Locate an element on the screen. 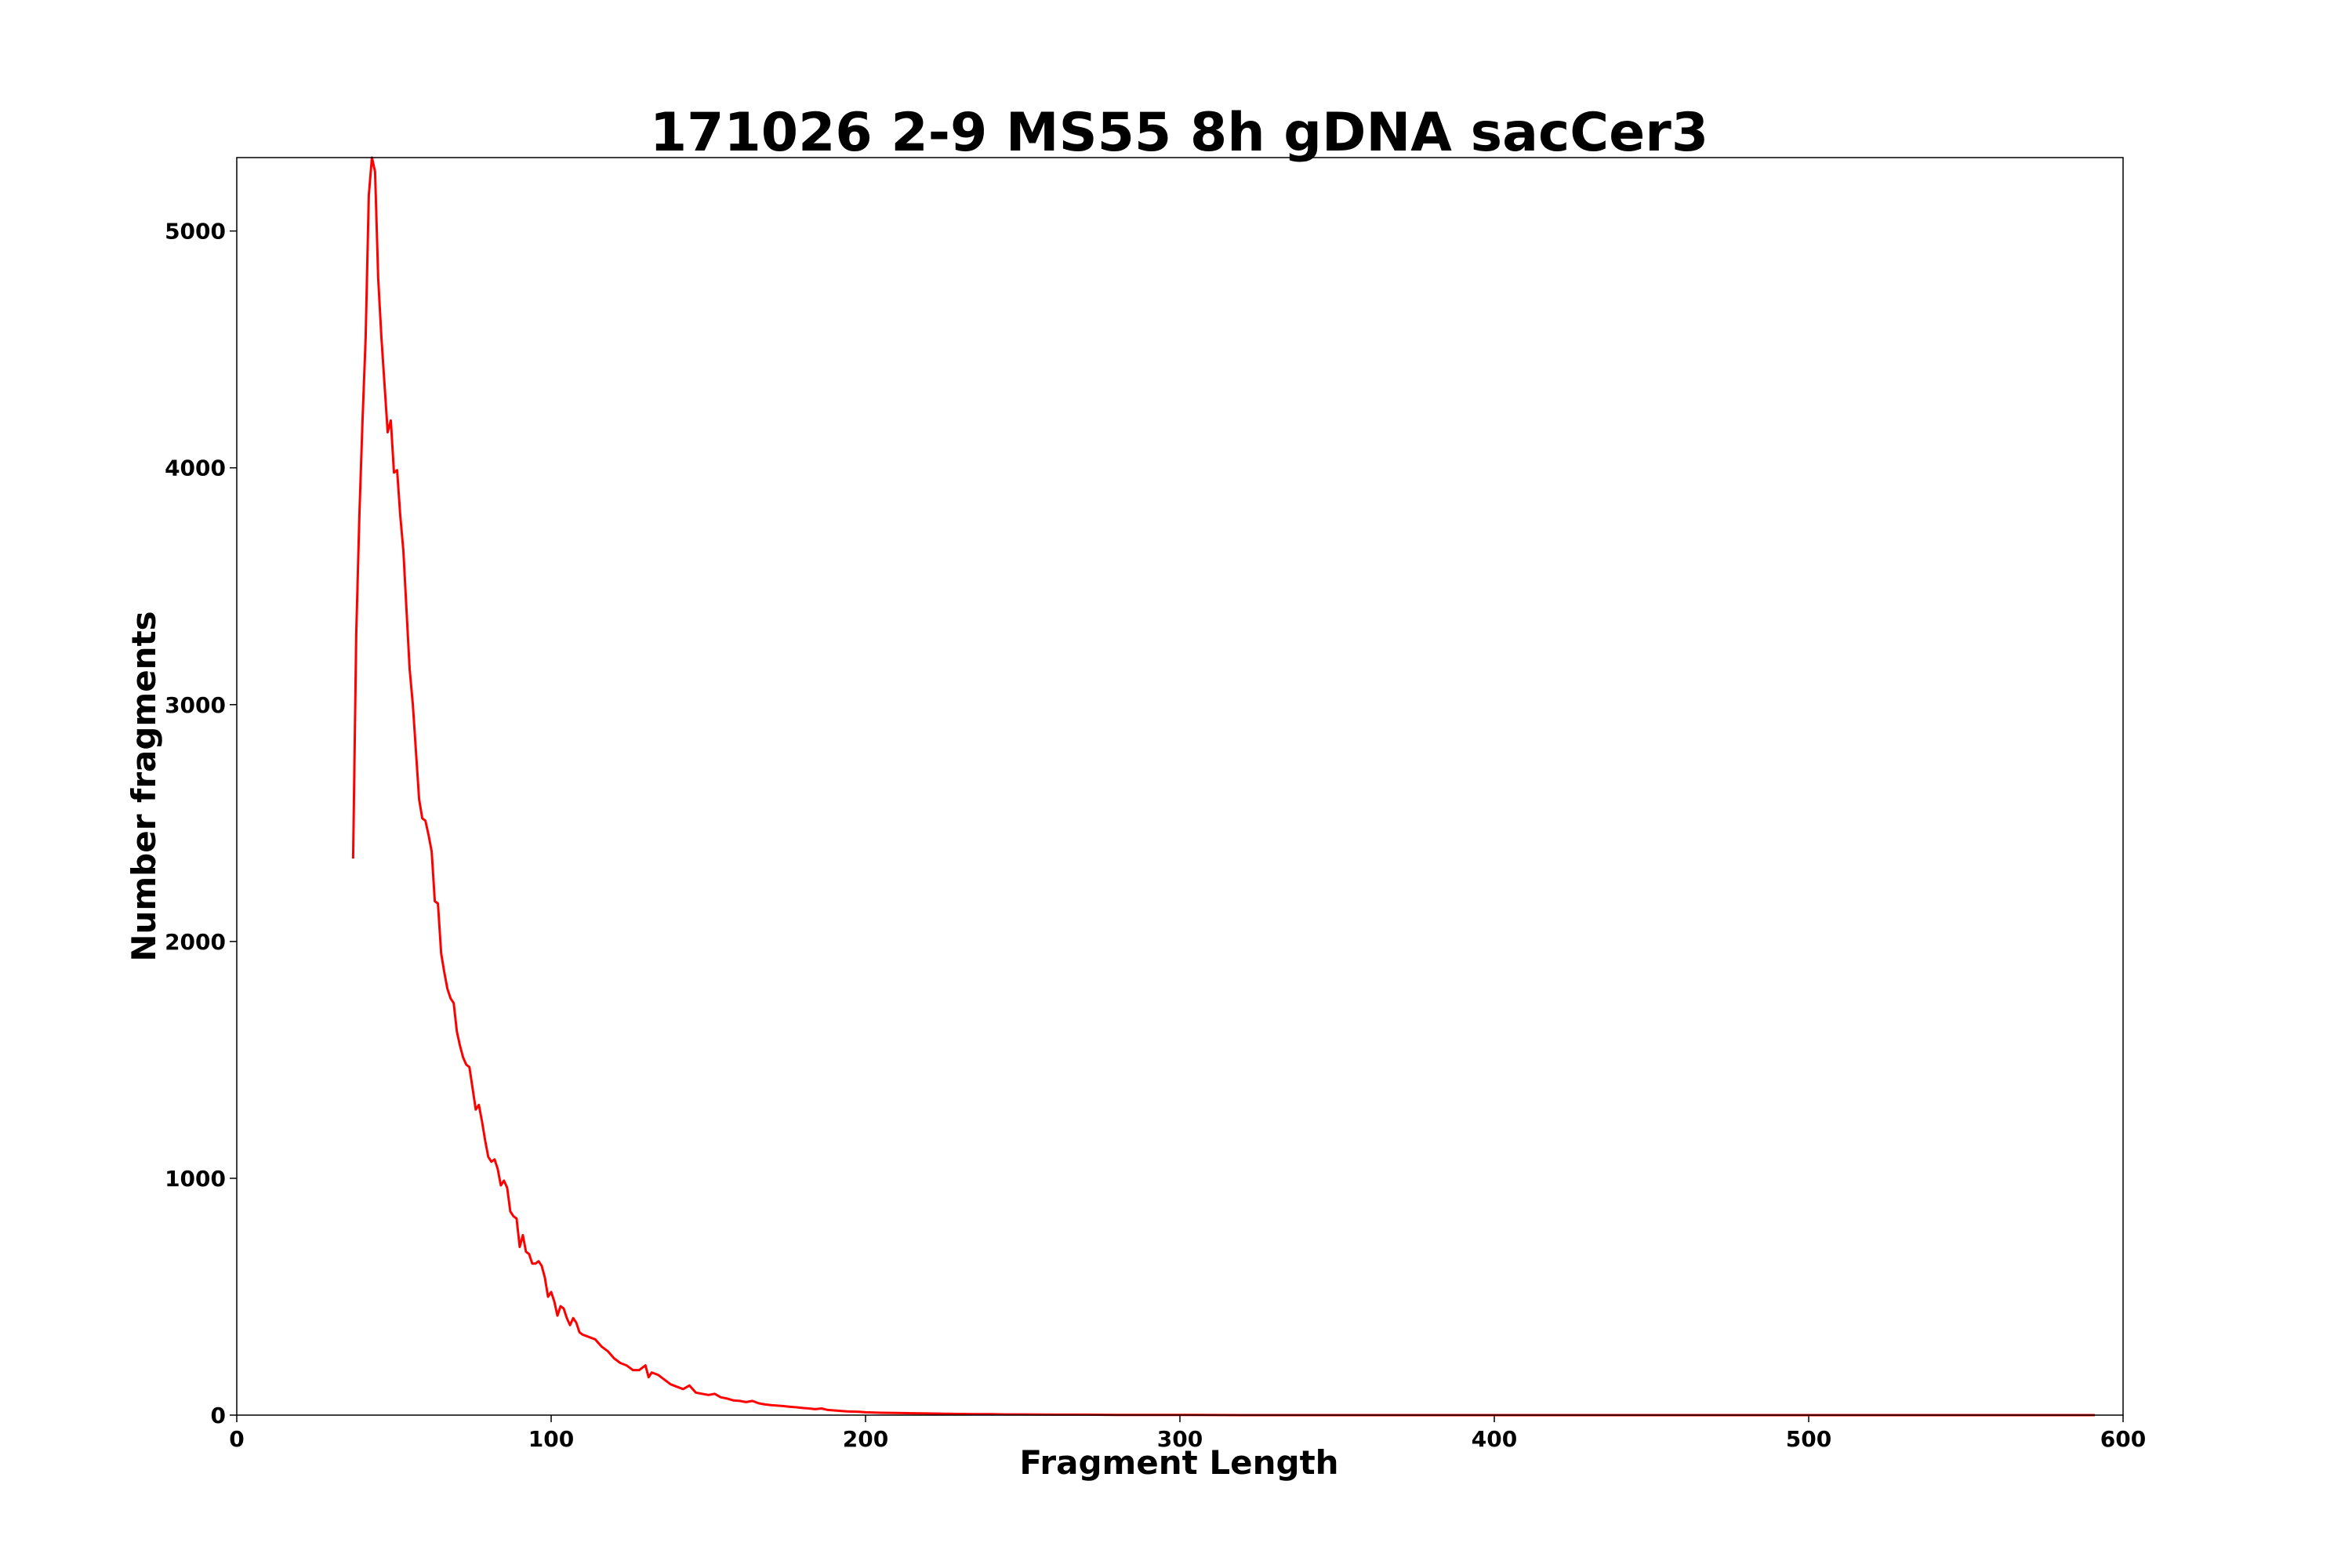  x-tick-label: 200 is located at coordinates (865, 1439).